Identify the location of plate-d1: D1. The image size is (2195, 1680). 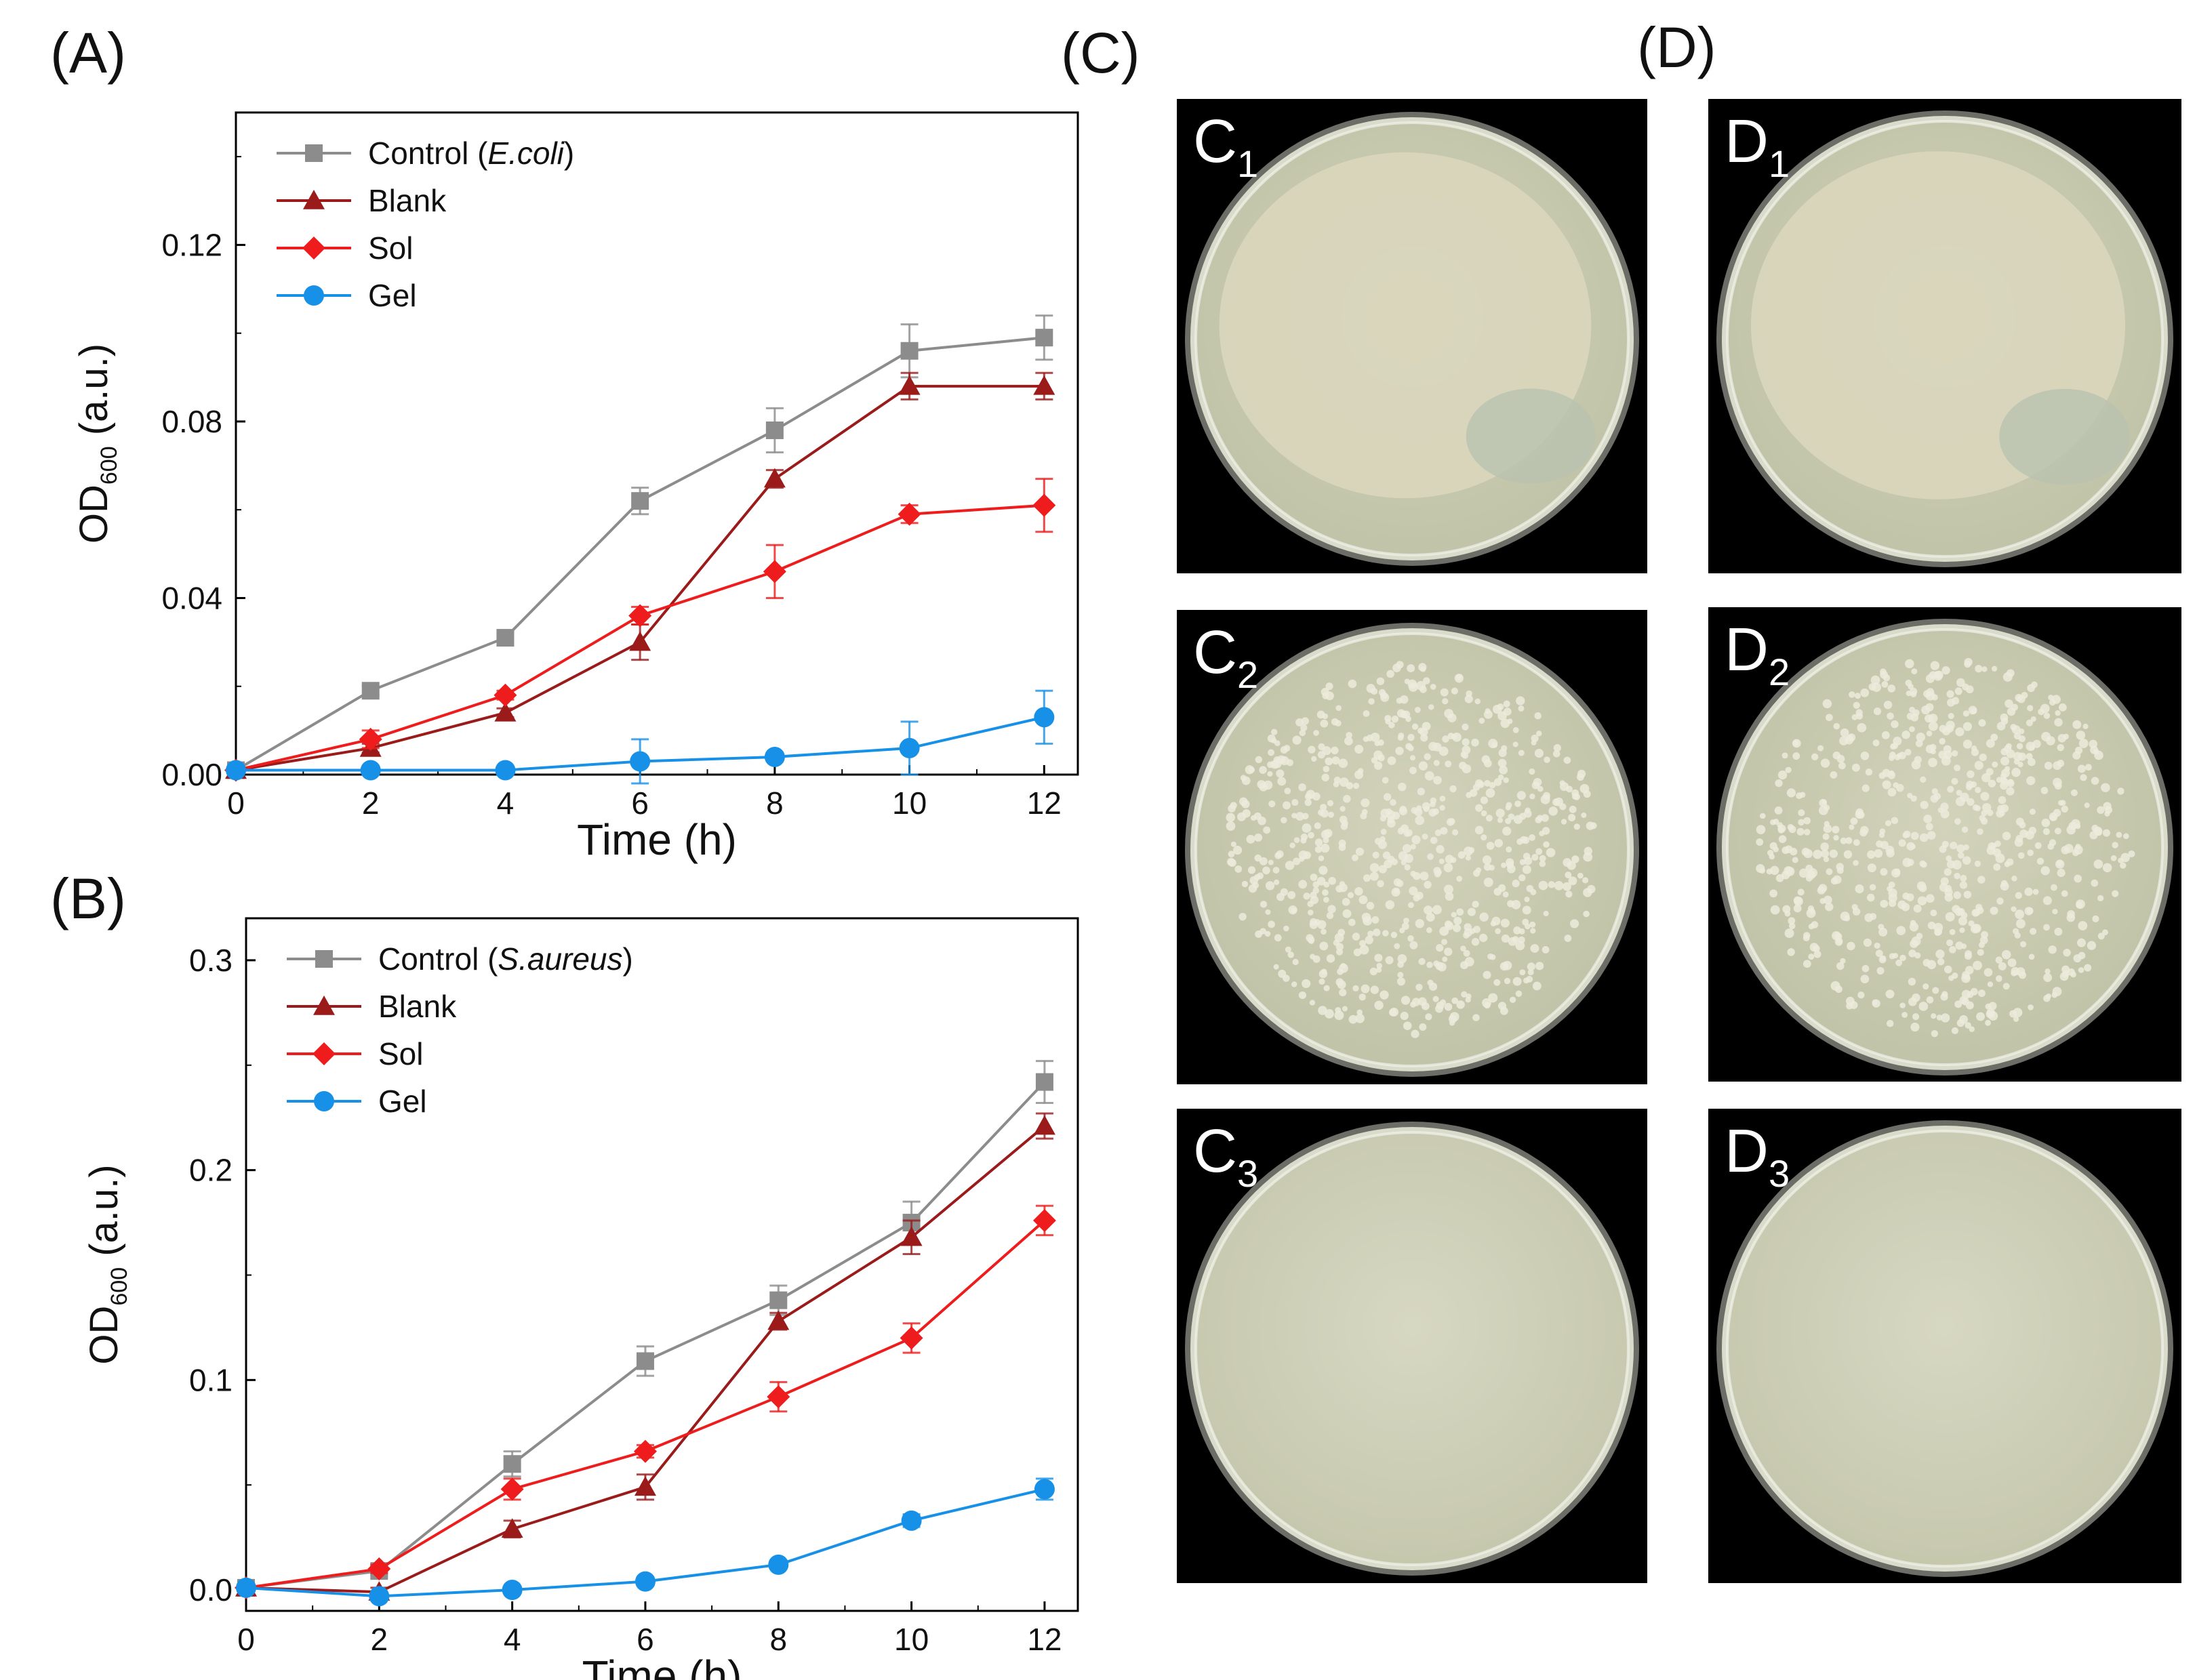
(1944, 336).